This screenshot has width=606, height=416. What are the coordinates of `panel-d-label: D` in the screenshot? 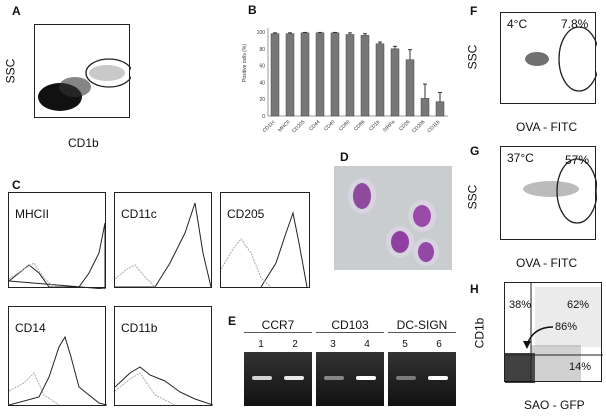 It's located at (344, 157).